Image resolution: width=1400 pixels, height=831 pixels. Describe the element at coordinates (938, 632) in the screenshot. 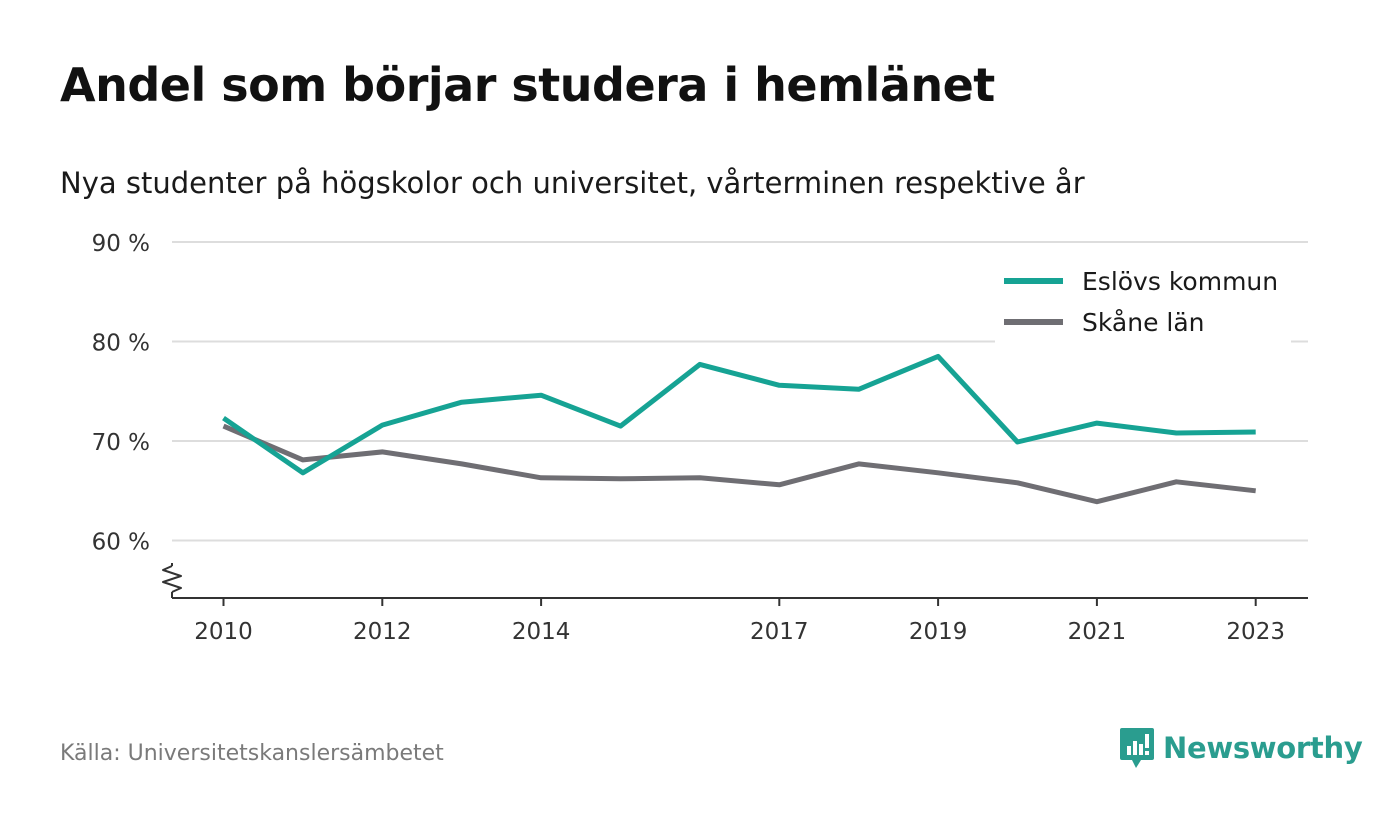

I see `x-tick-label: 2019` at that location.